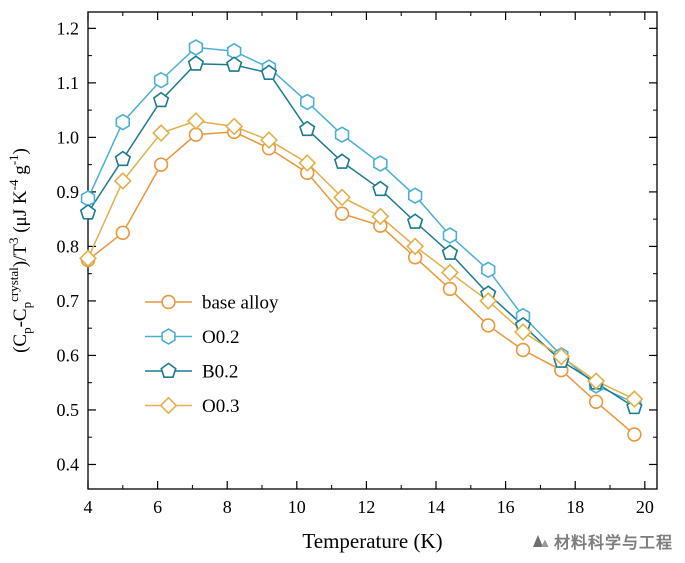 The height and width of the screenshot is (563, 685). I want to click on x-tick-label: 16, so click(506, 507).